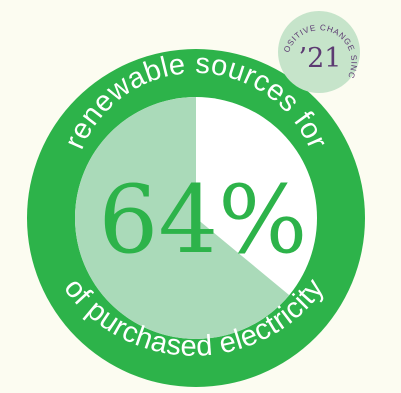  Describe the element at coordinates (203, 220) in the screenshot. I see `percent-label: 64%` at that location.